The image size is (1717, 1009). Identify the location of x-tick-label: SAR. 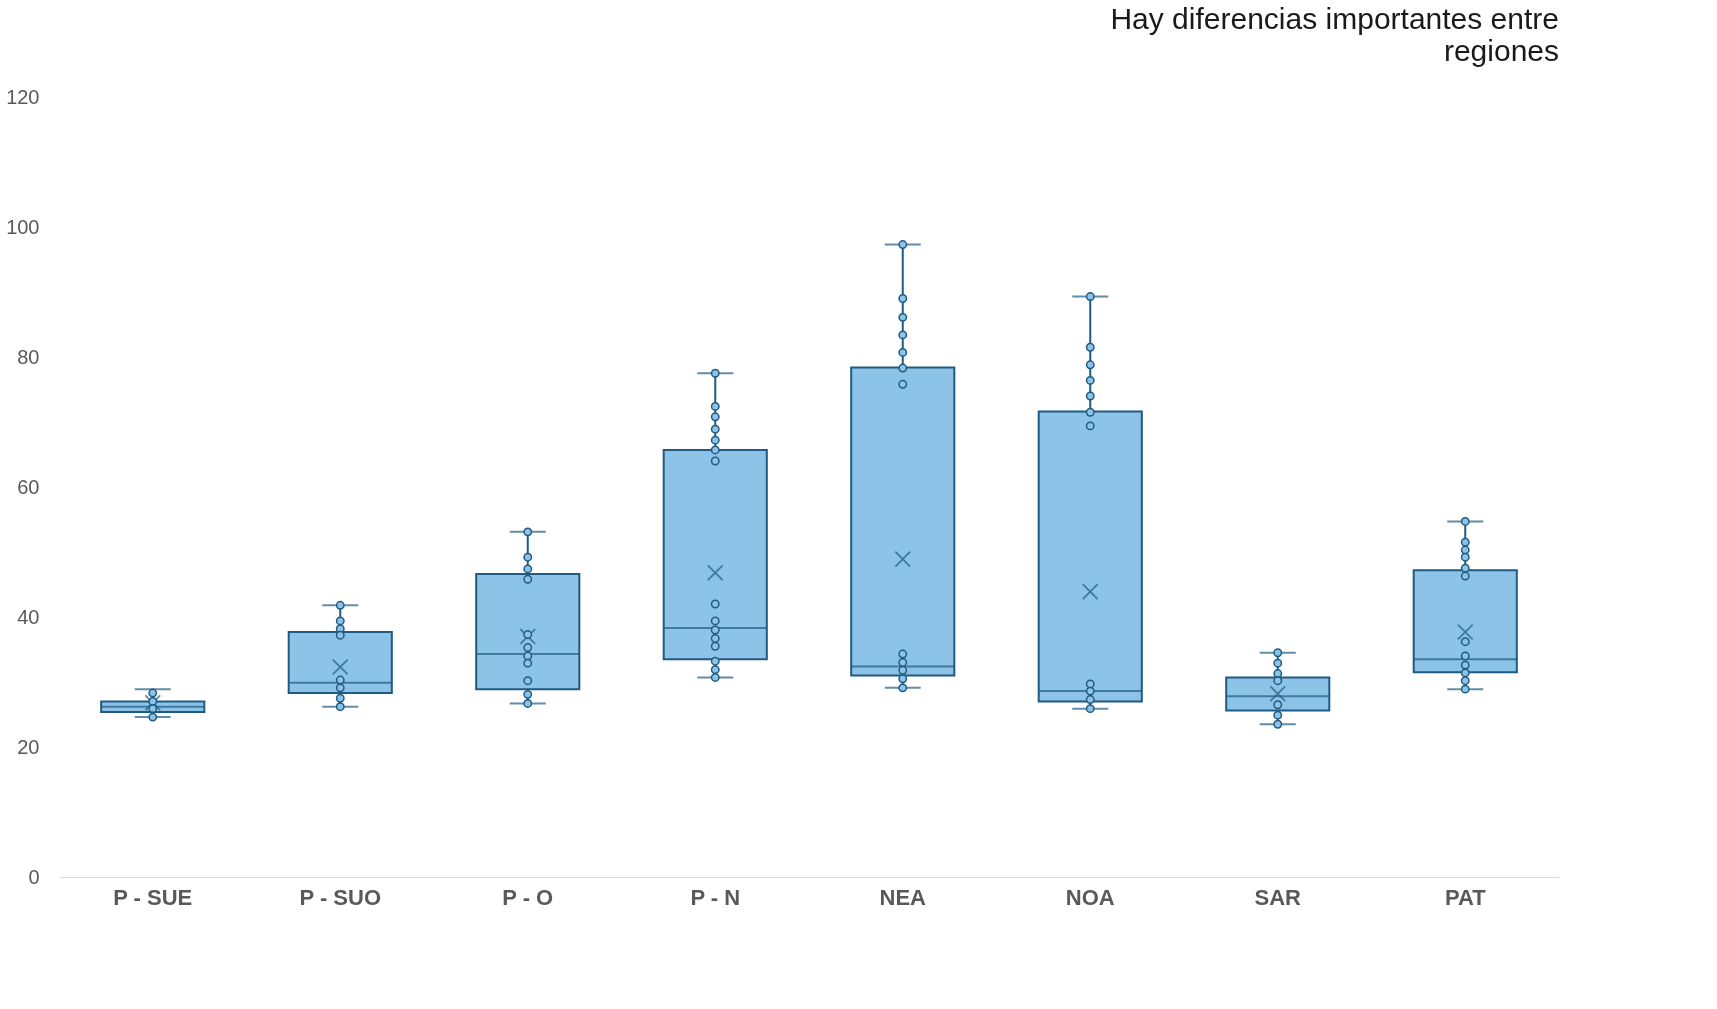
(1278, 897).